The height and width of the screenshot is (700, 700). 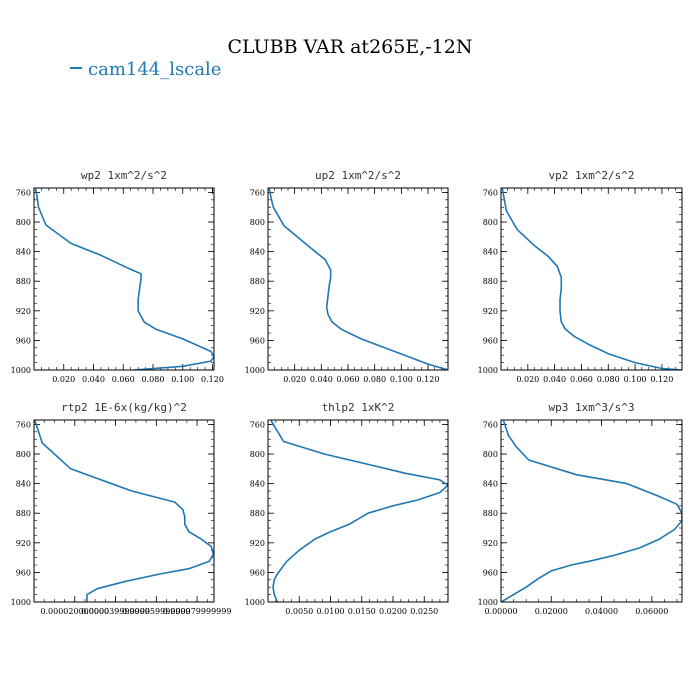 I want to click on subplot-title: rtp2 1E-6x(kg/kg)^2, so click(x=124, y=407).